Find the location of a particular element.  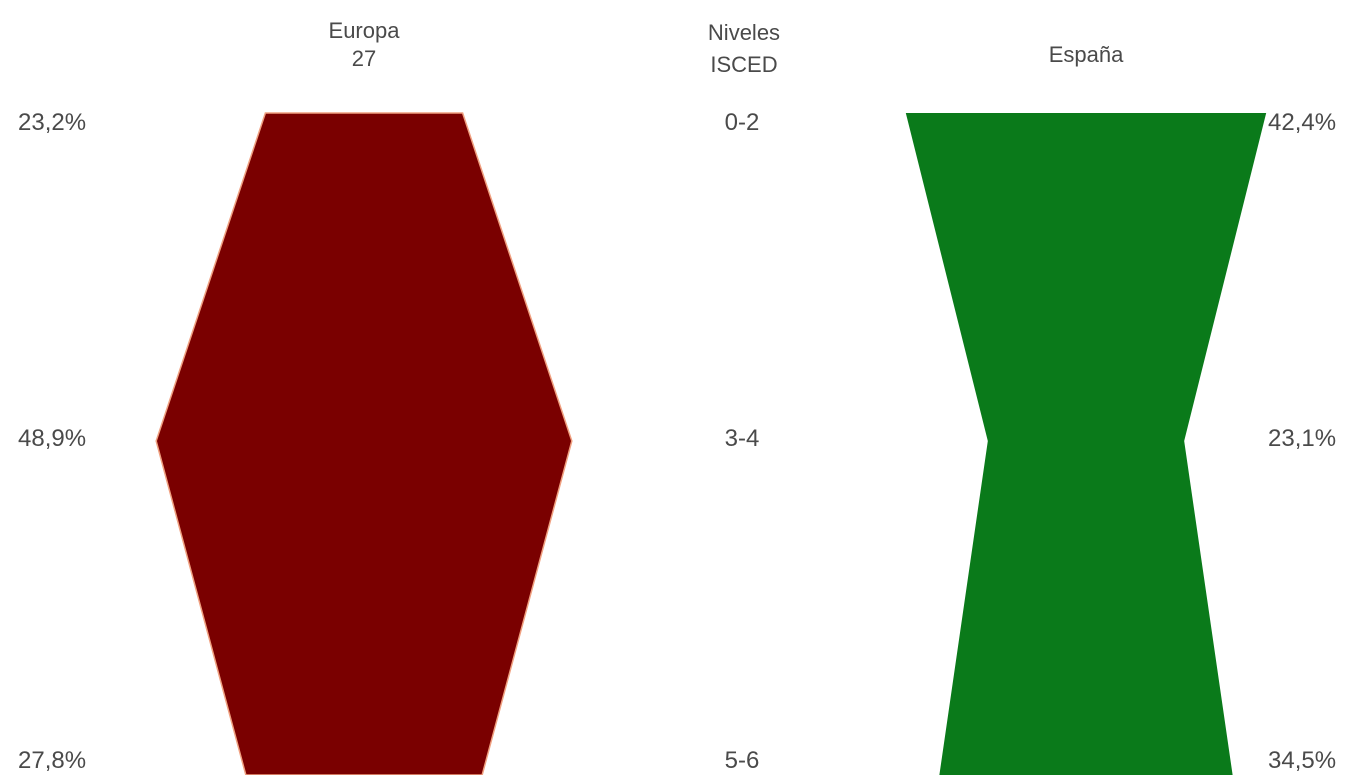

level-label-5-6: 5-6 is located at coordinates (742, 760).